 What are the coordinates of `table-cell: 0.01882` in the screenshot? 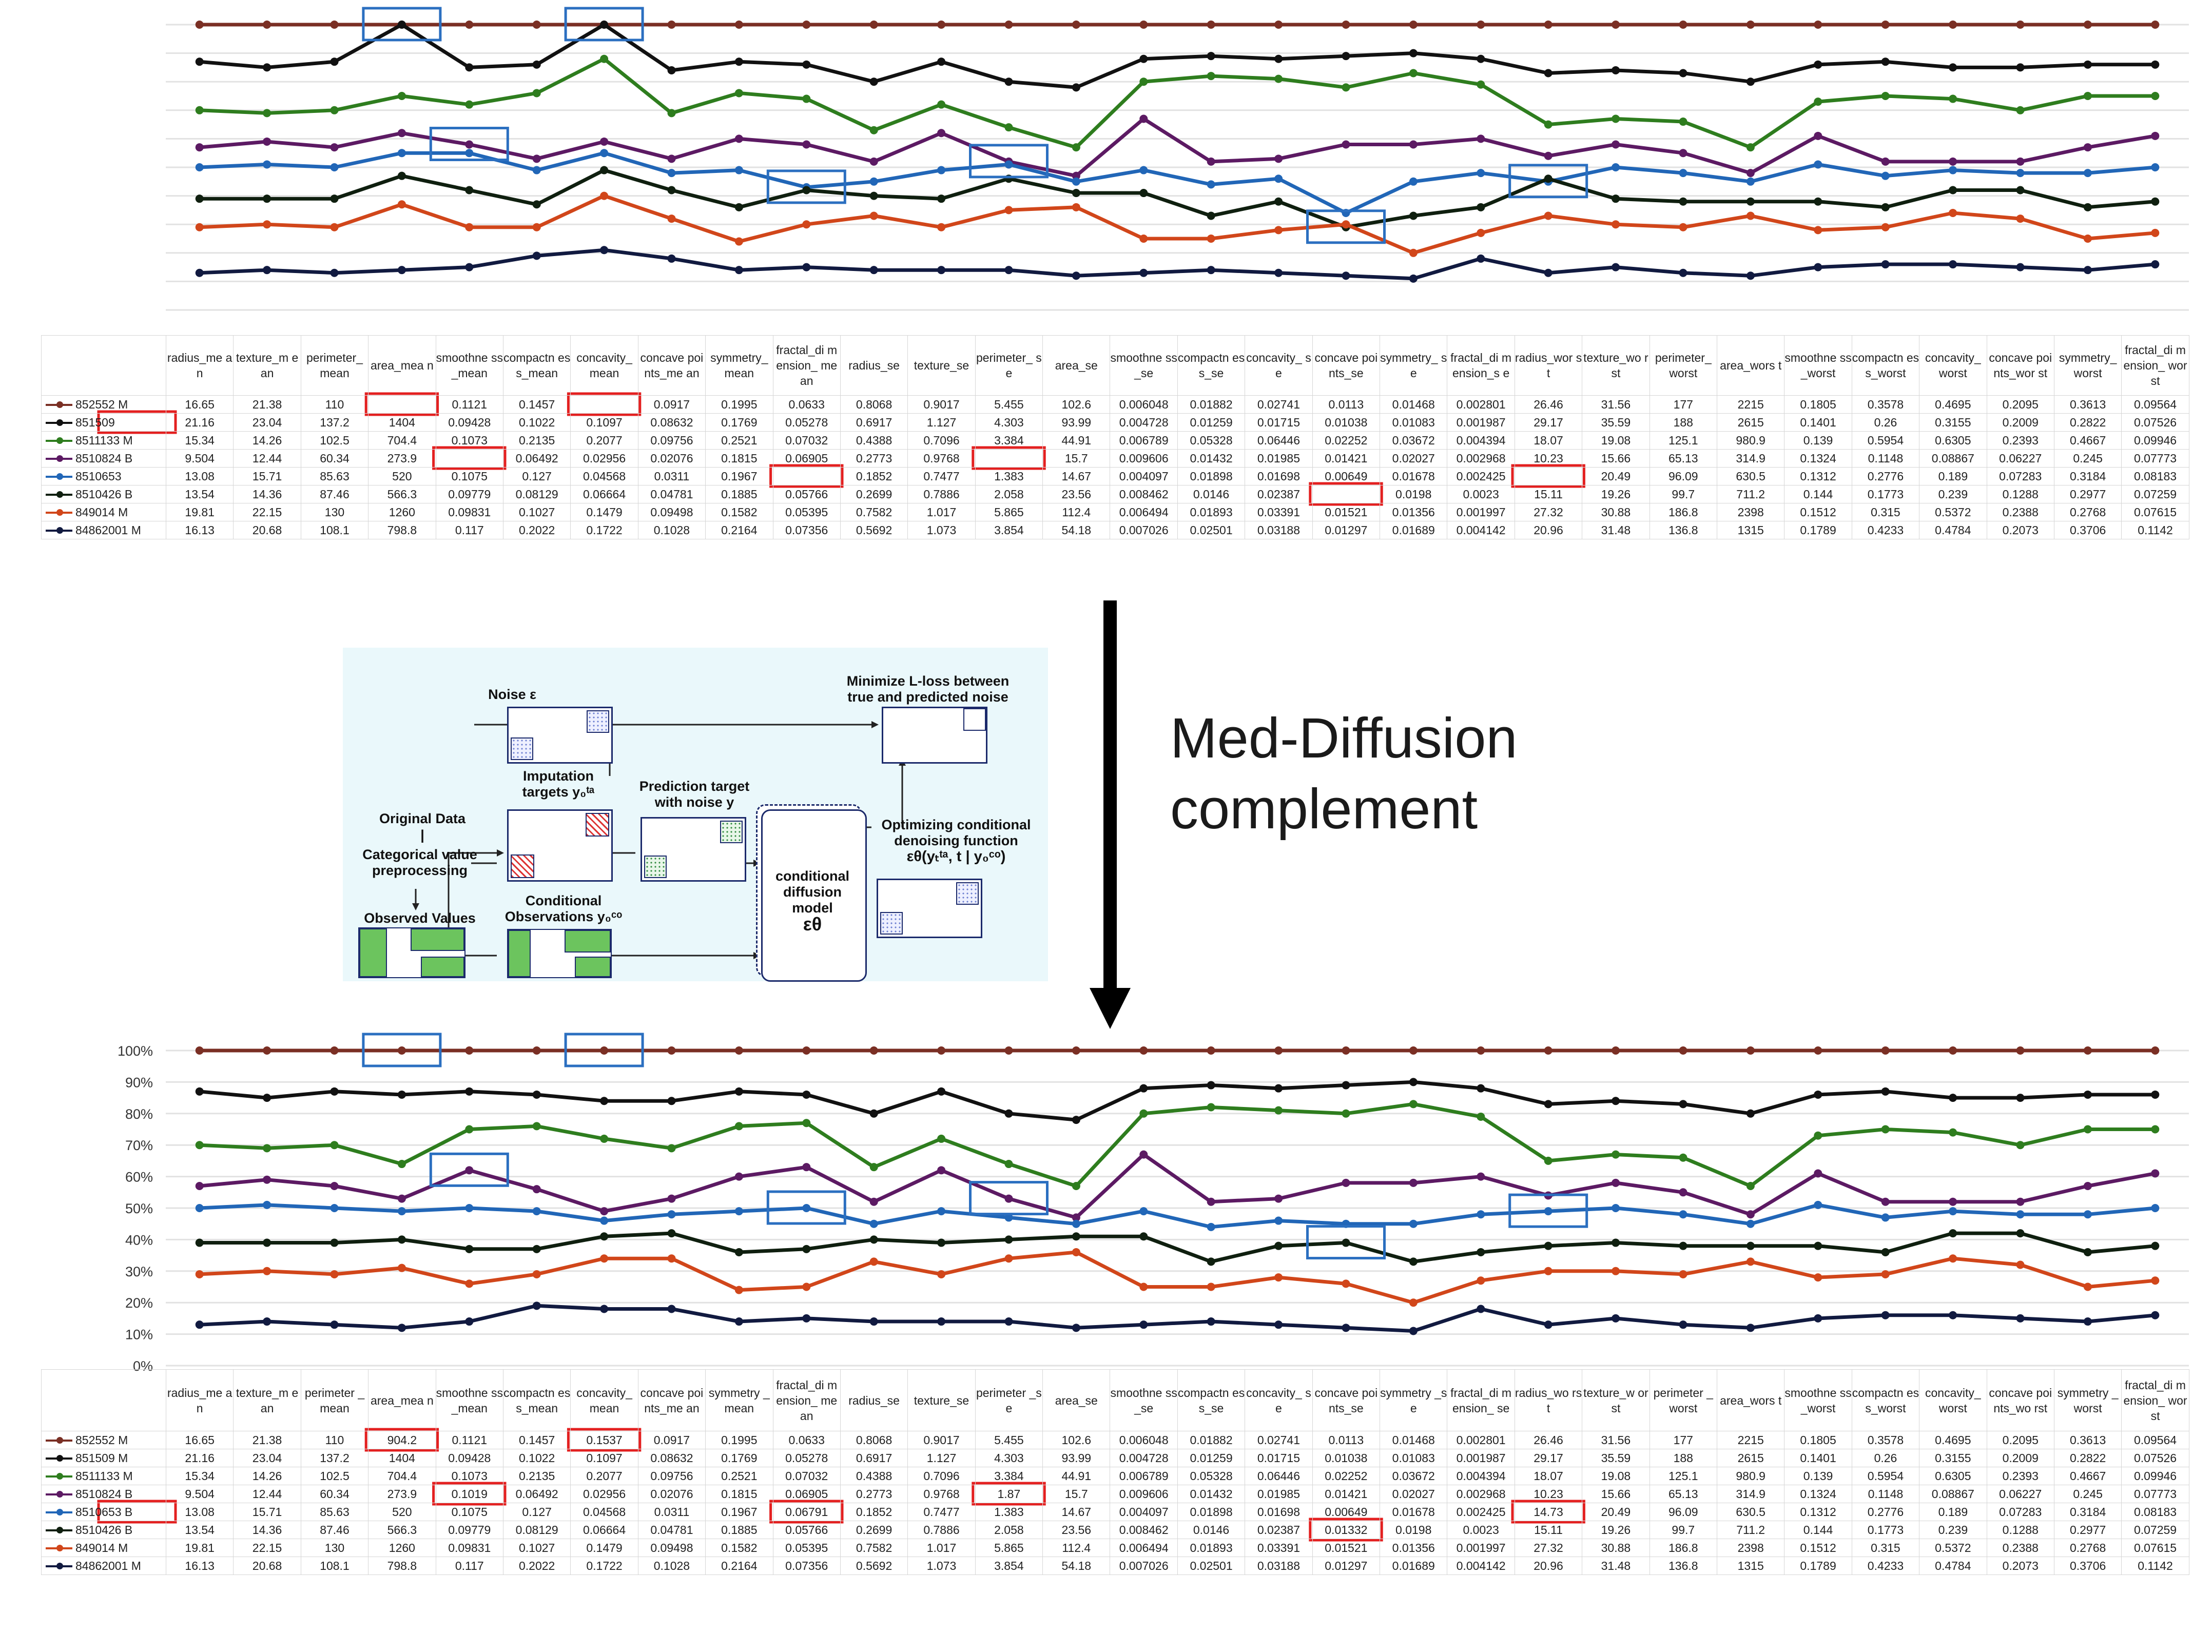 It's located at (1211, 404).